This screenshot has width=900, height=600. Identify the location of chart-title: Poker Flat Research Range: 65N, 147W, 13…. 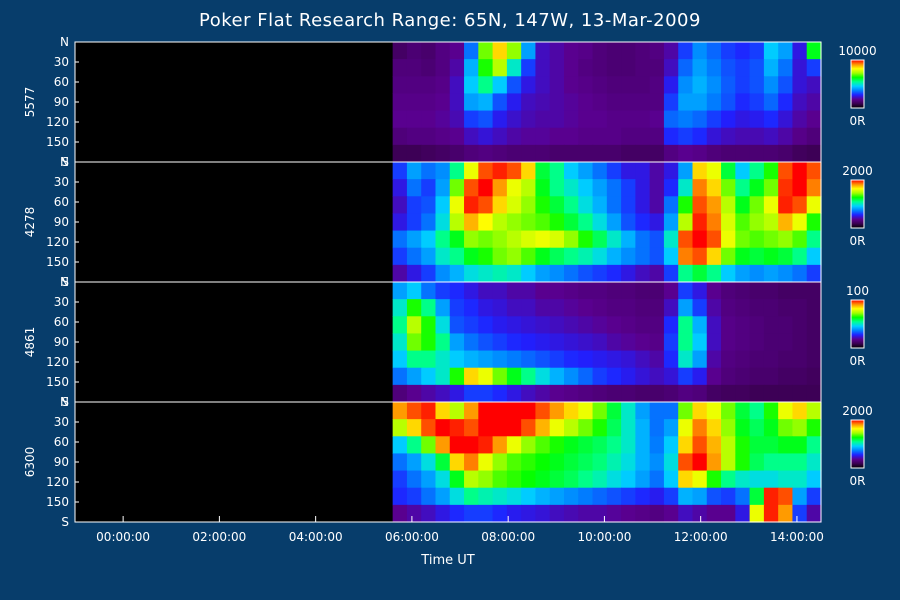
(450, 20).